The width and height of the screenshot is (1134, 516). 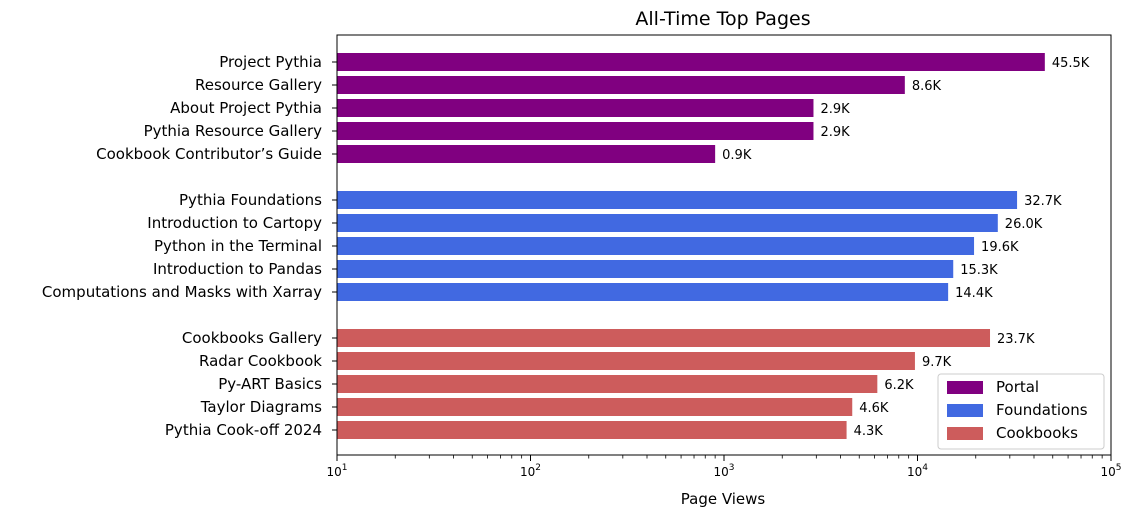 What do you see at coordinates (917, 471) in the screenshot?
I see `x-tick-label-4: 10⁴` at bounding box center [917, 471].